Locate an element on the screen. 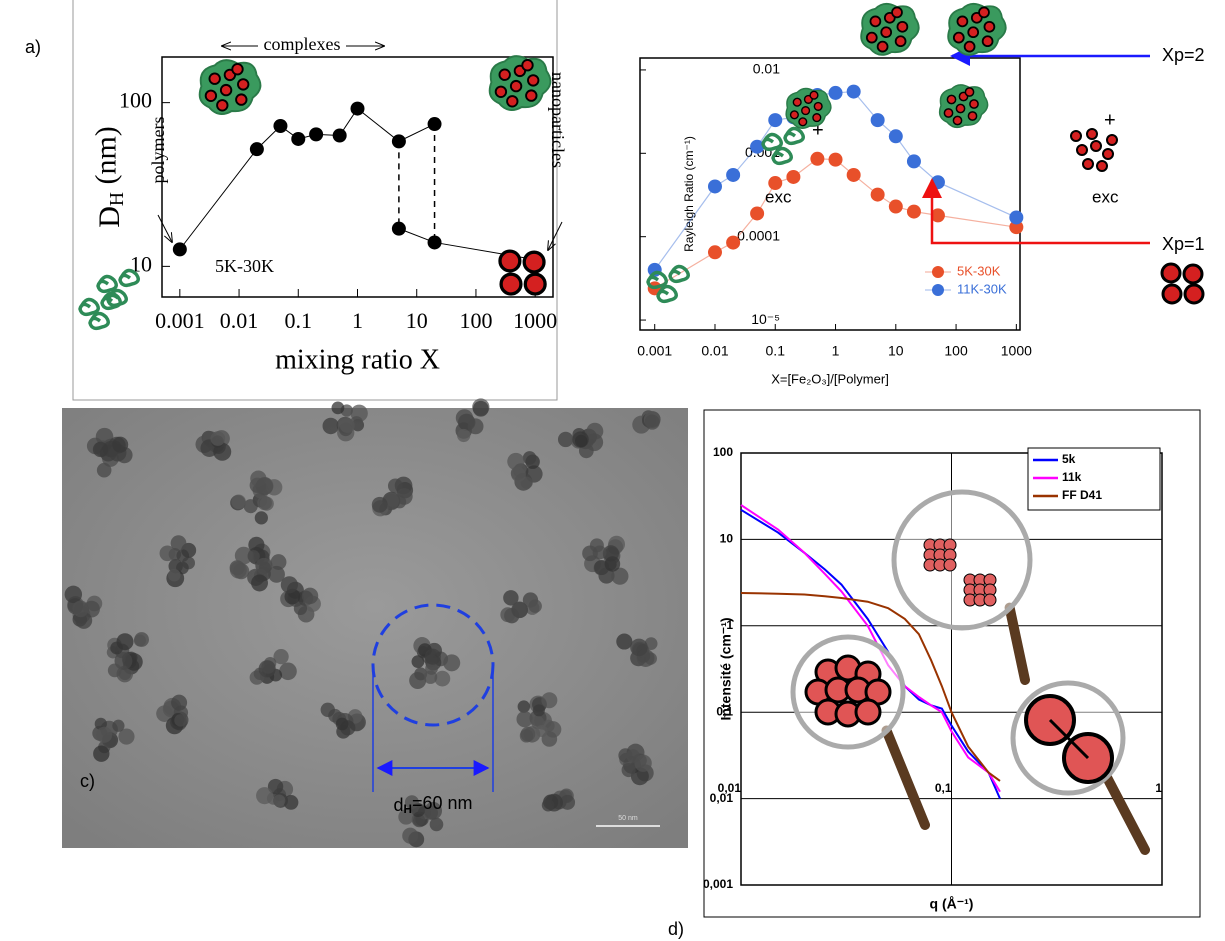  x-axis-label: q (Å⁻¹) is located at coordinates (952, 904).